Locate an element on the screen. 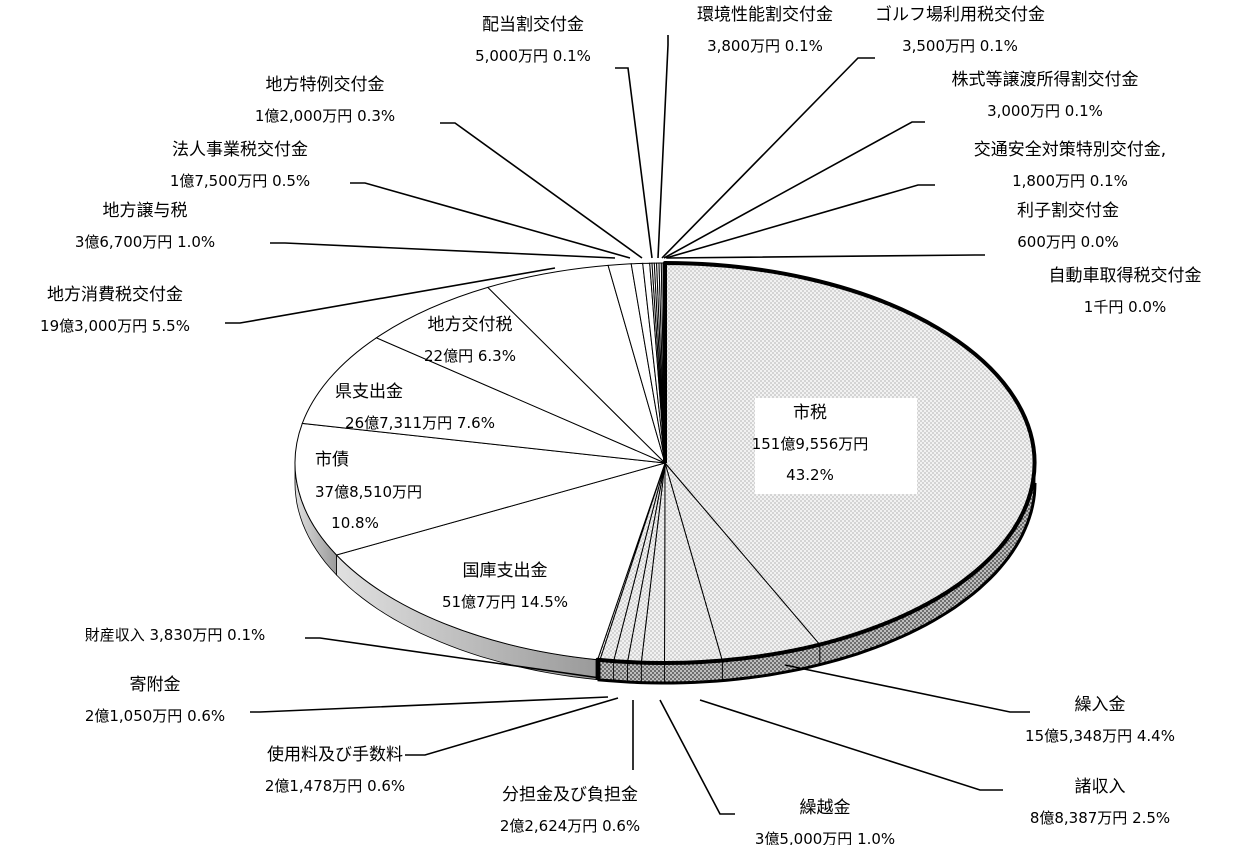 The image size is (1239, 845). slice-name-label: 使用料及び手数料 is located at coordinates (335, 754).